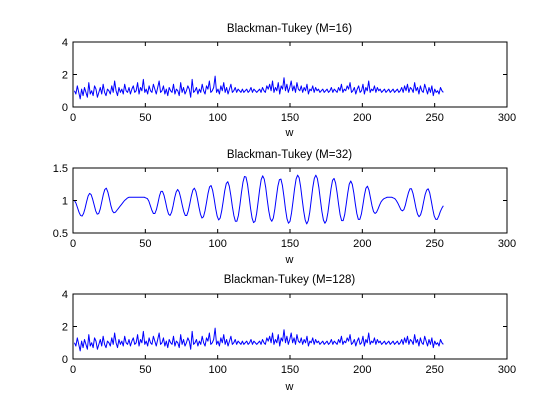  What do you see at coordinates (289, 29) in the screenshot?
I see `subplot-title: Blackman-Tukey (M=16)` at bounding box center [289, 29].